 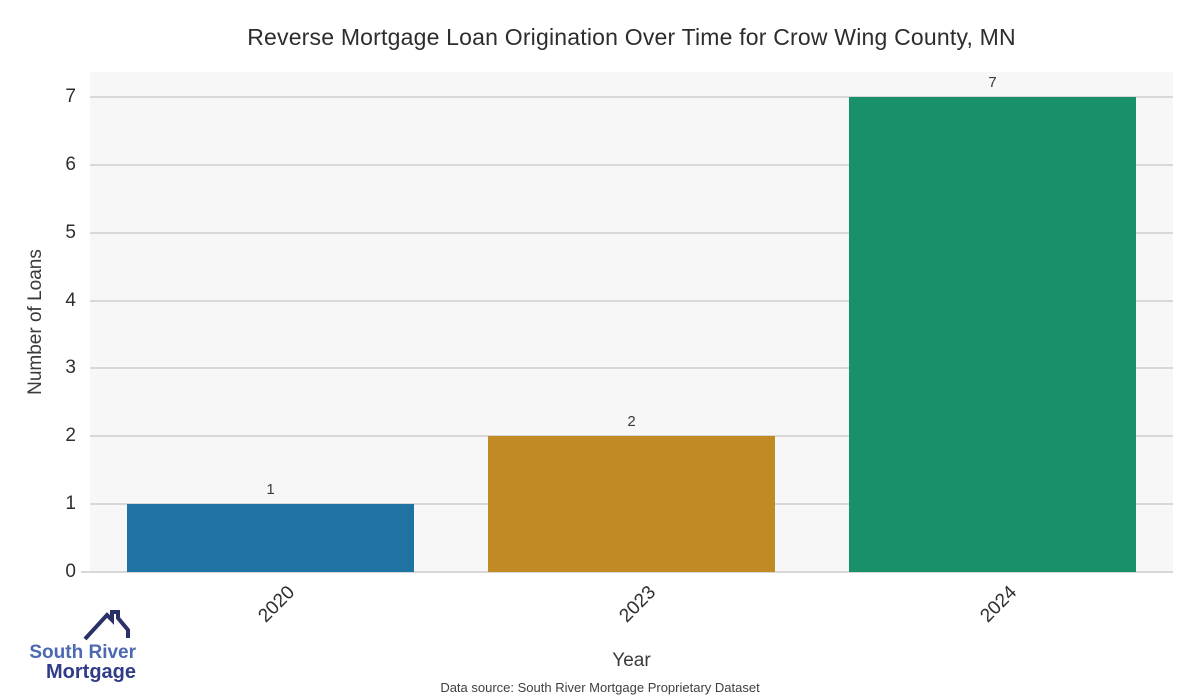 What do you see at coordinates (270, 490) in the screenshot?
I see `bar-value-label-2020: 1` at bounding box center [270, 490].